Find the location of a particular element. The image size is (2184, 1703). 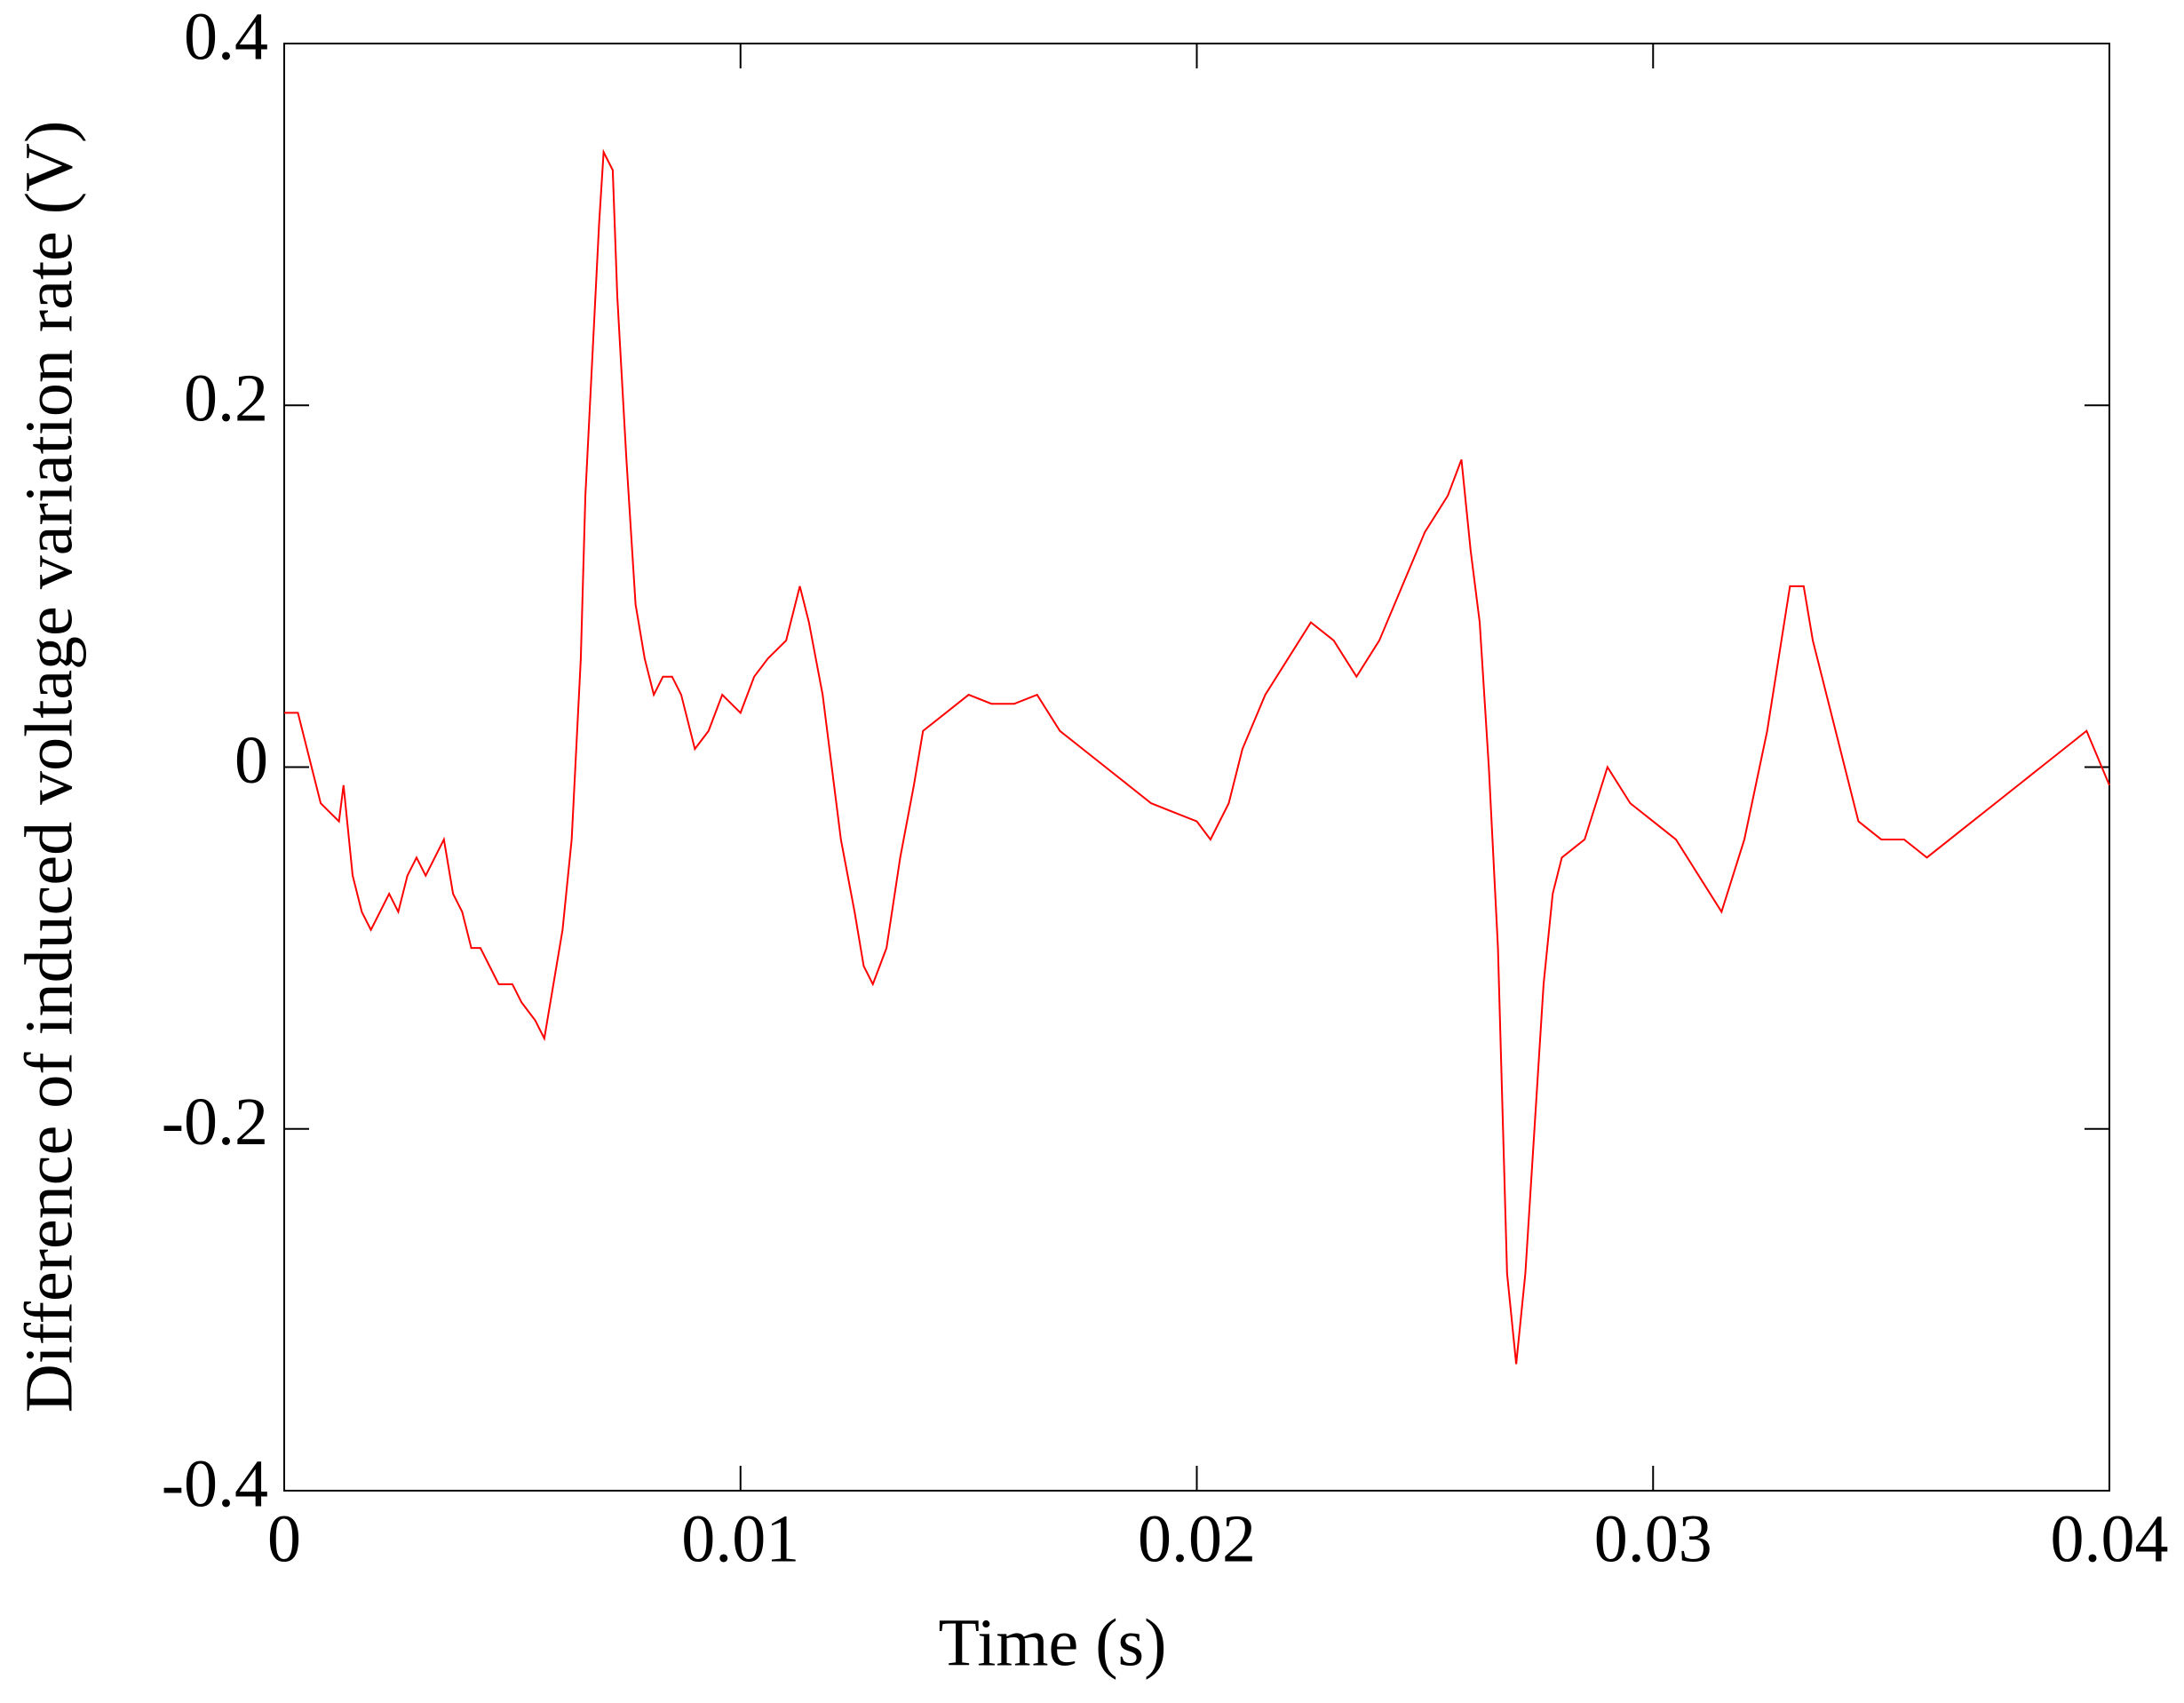

x-tick-label: 0.03 is located at coordinates (1653, 1539).